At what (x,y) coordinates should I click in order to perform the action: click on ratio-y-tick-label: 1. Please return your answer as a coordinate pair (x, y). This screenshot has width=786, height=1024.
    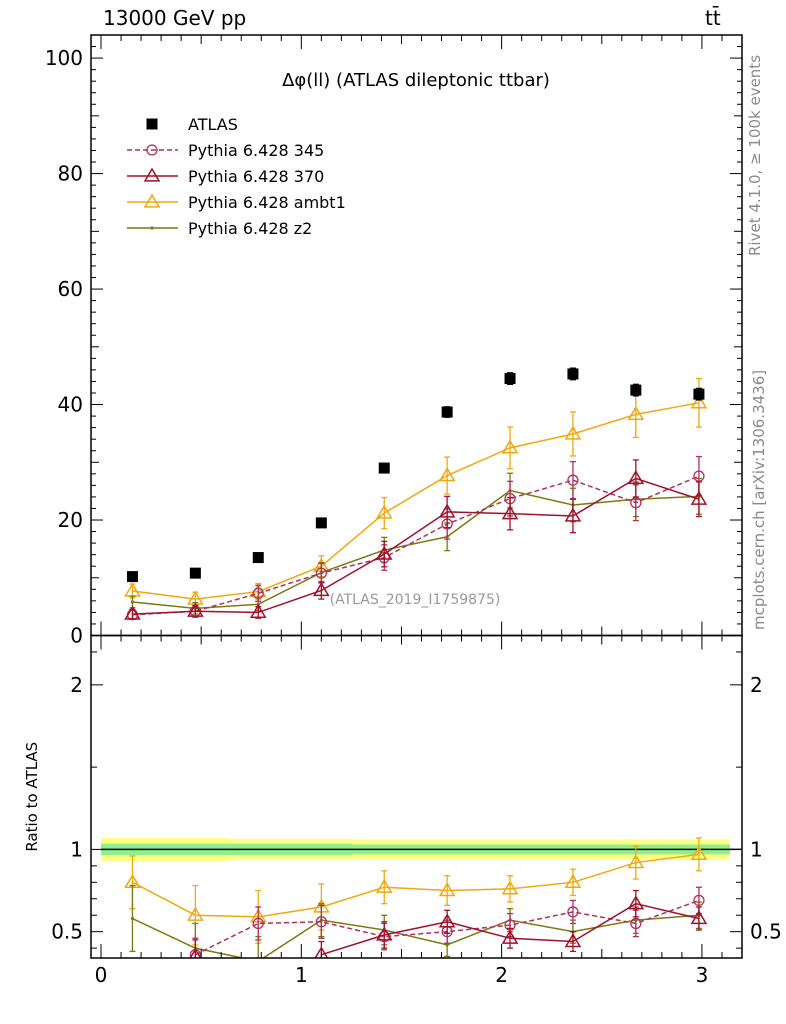
    Looking at the image, I should click on (76, 849).